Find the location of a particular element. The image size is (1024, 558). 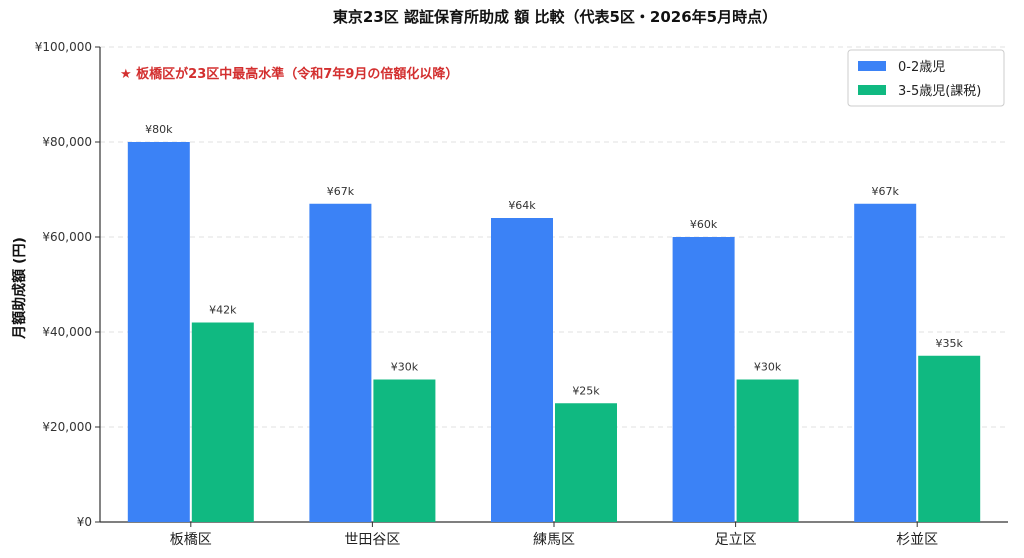

bar-value-label: ¥25k is located at coordinates (586, 390).